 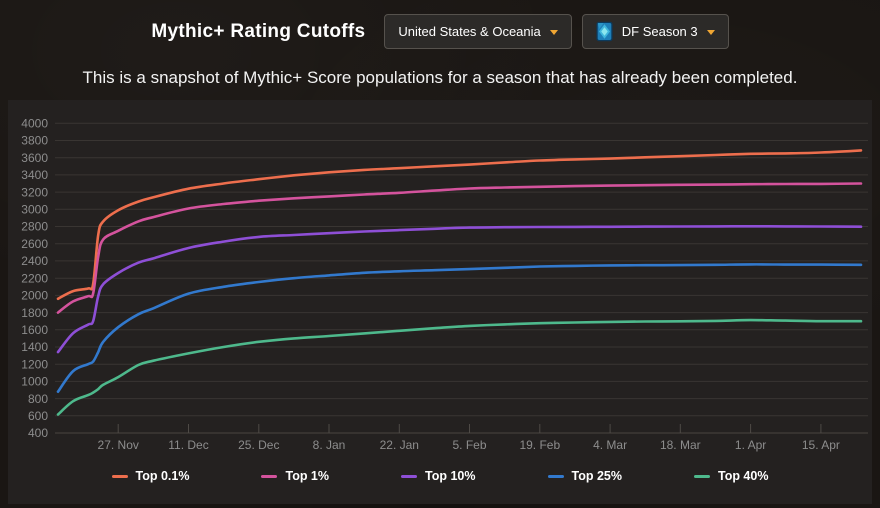 I want to click on gem-icon, so click(x=604, y=31).